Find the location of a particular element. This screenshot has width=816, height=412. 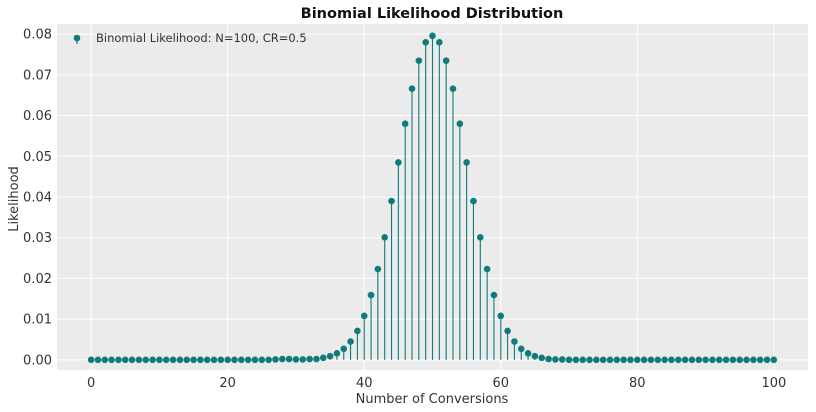

x-tick-label: 0 is located at coordinates (91, 383).